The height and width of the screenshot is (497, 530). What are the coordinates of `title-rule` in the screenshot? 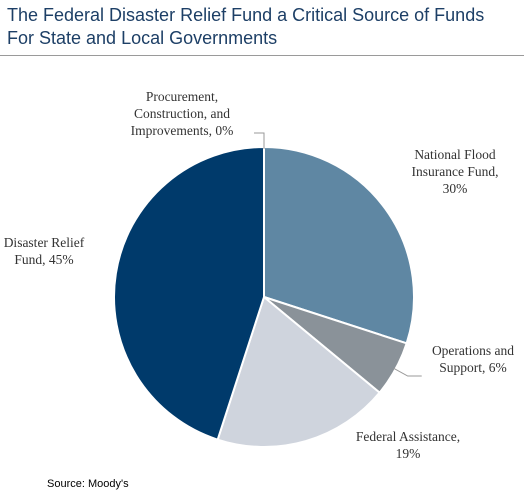 It's located at (262, 55).